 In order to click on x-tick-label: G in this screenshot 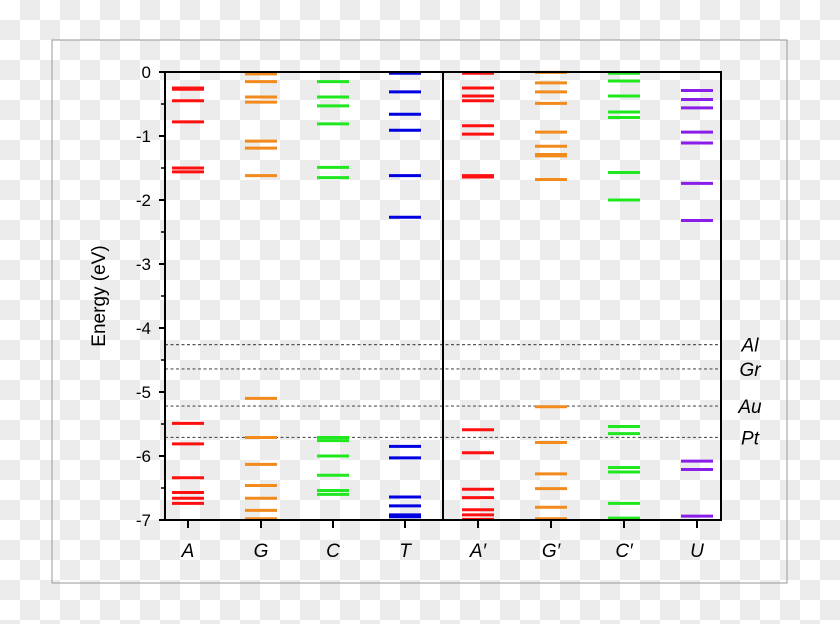, I will do `click(261, 551)`.